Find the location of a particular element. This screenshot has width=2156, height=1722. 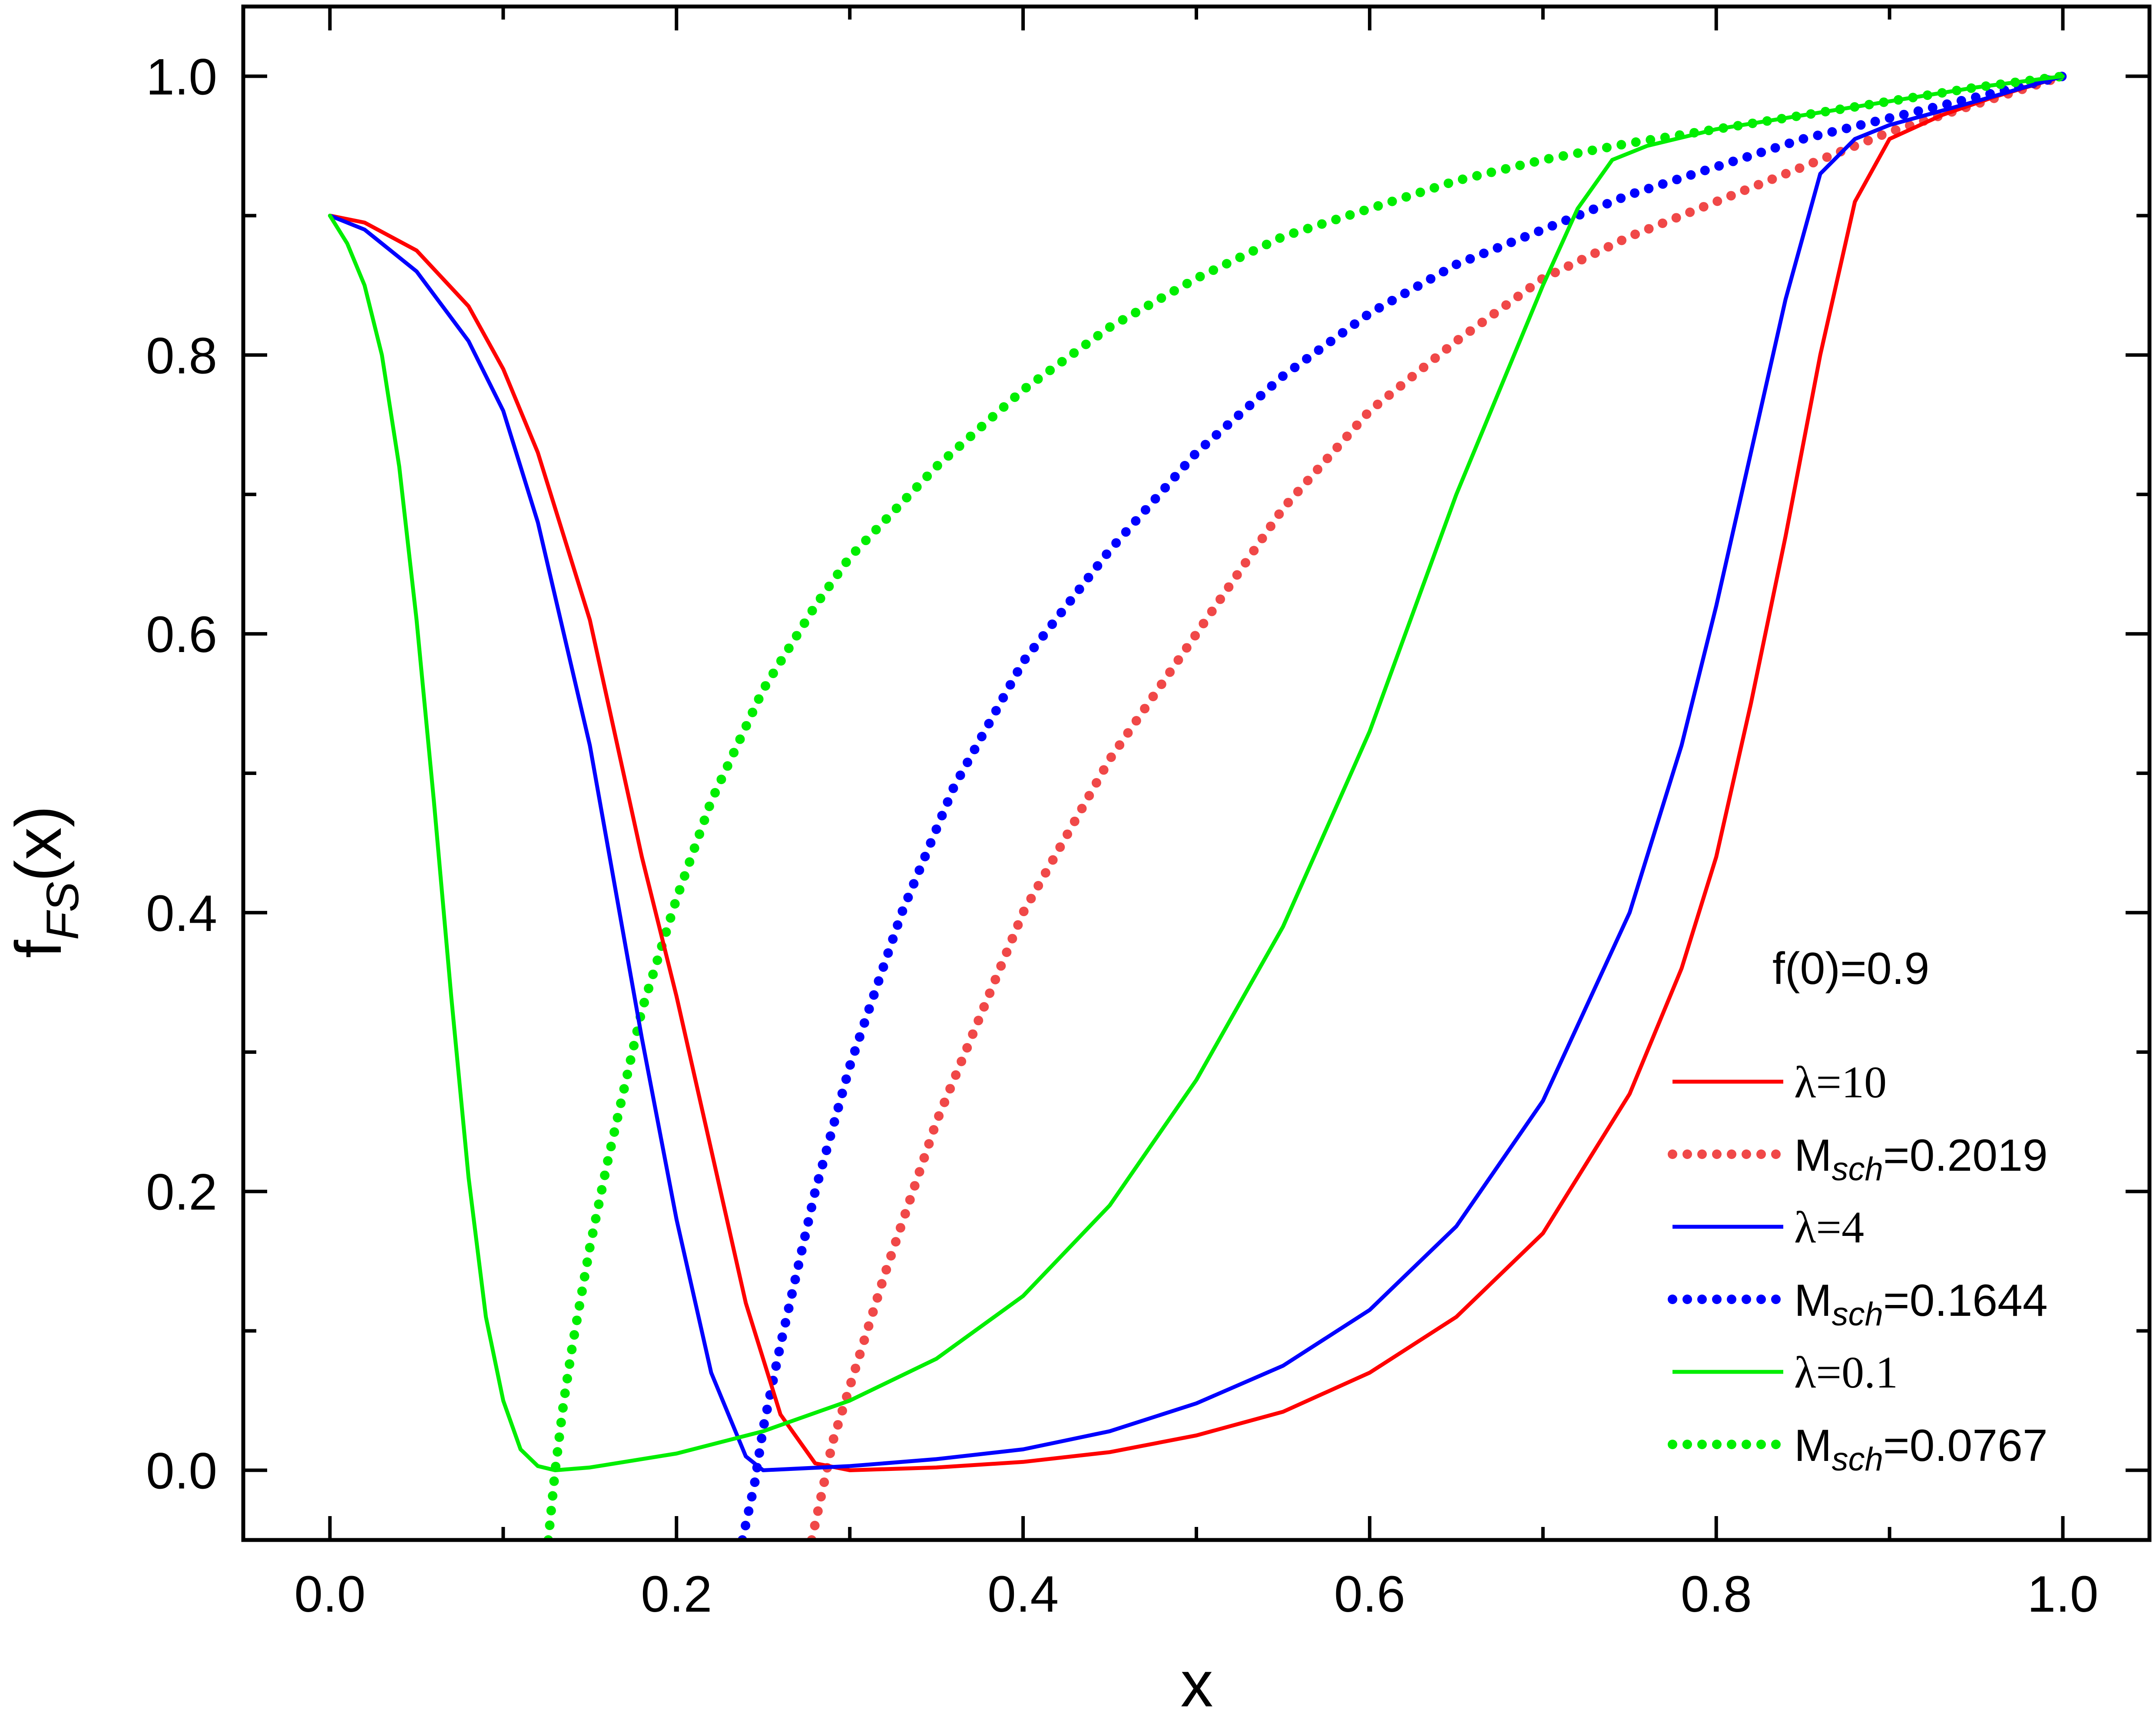

y-tick-label: 1.0 is located at coordinates (181, 77).